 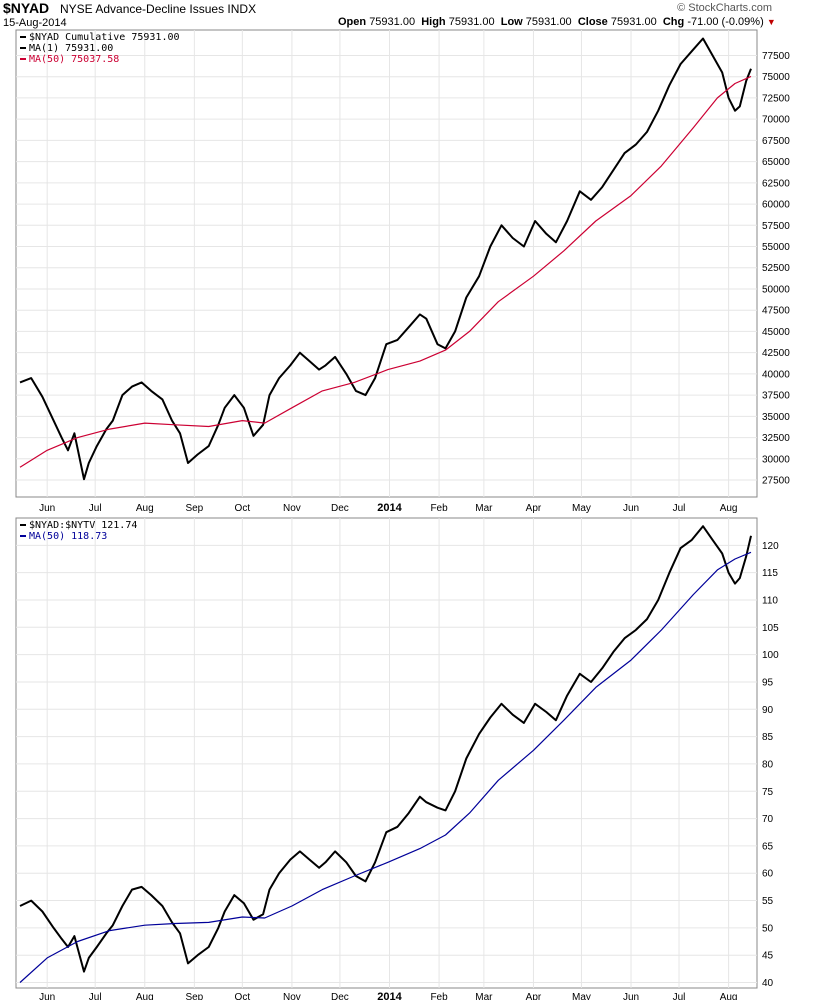 I want to click on y-tick-label: 100, so click(x=770, y=655).